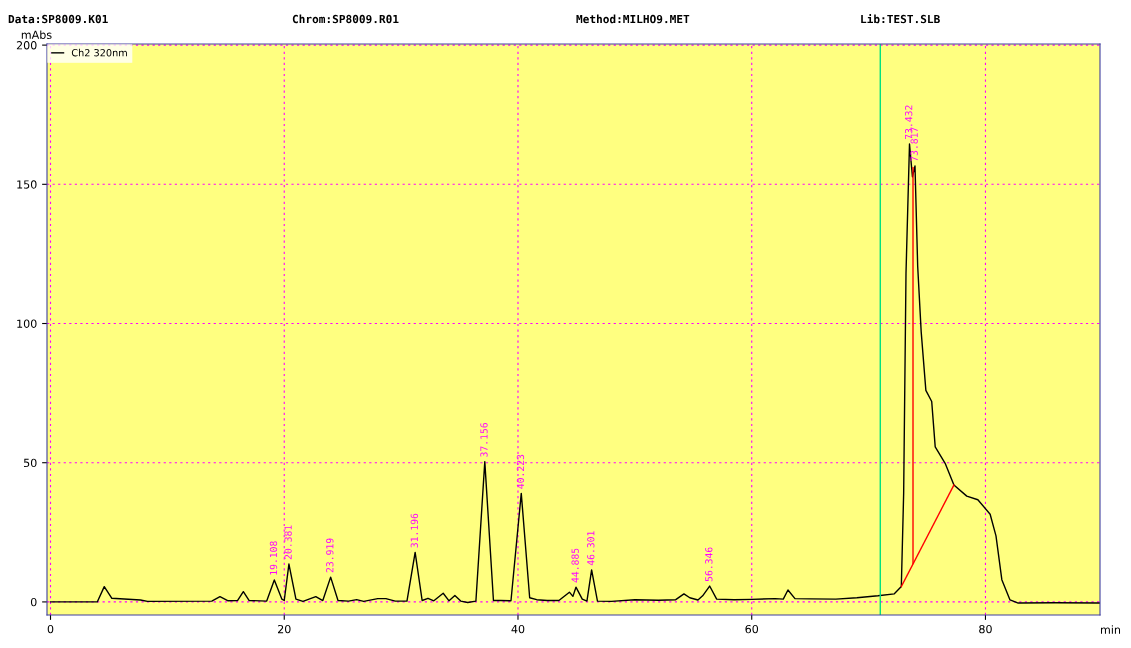 The width and height of the screenshot is (1131, 648). Describe the element at coordinates (484, 439) in the screenshot. I see `annotation: 37.156` at that location.